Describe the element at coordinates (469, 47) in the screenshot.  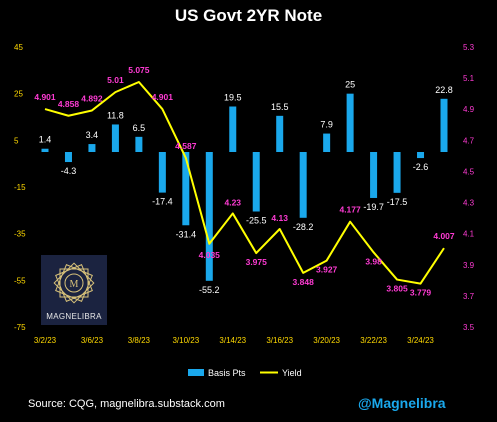
I see `y-right-tick-label: 5.3` at that location.